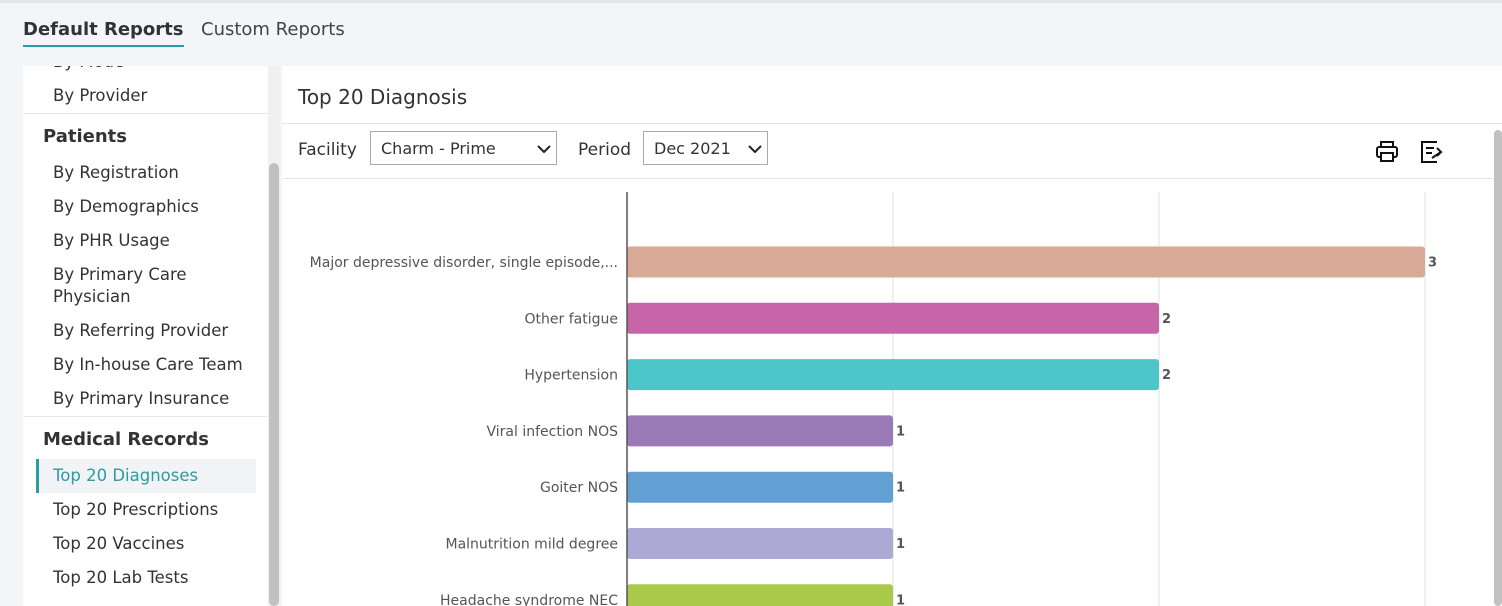 Image resolution: width=1502 pixels, height=606 pixels. Describe the element at coordinates (1432, 152) in the screenshot. I see `export-icon` at that location.